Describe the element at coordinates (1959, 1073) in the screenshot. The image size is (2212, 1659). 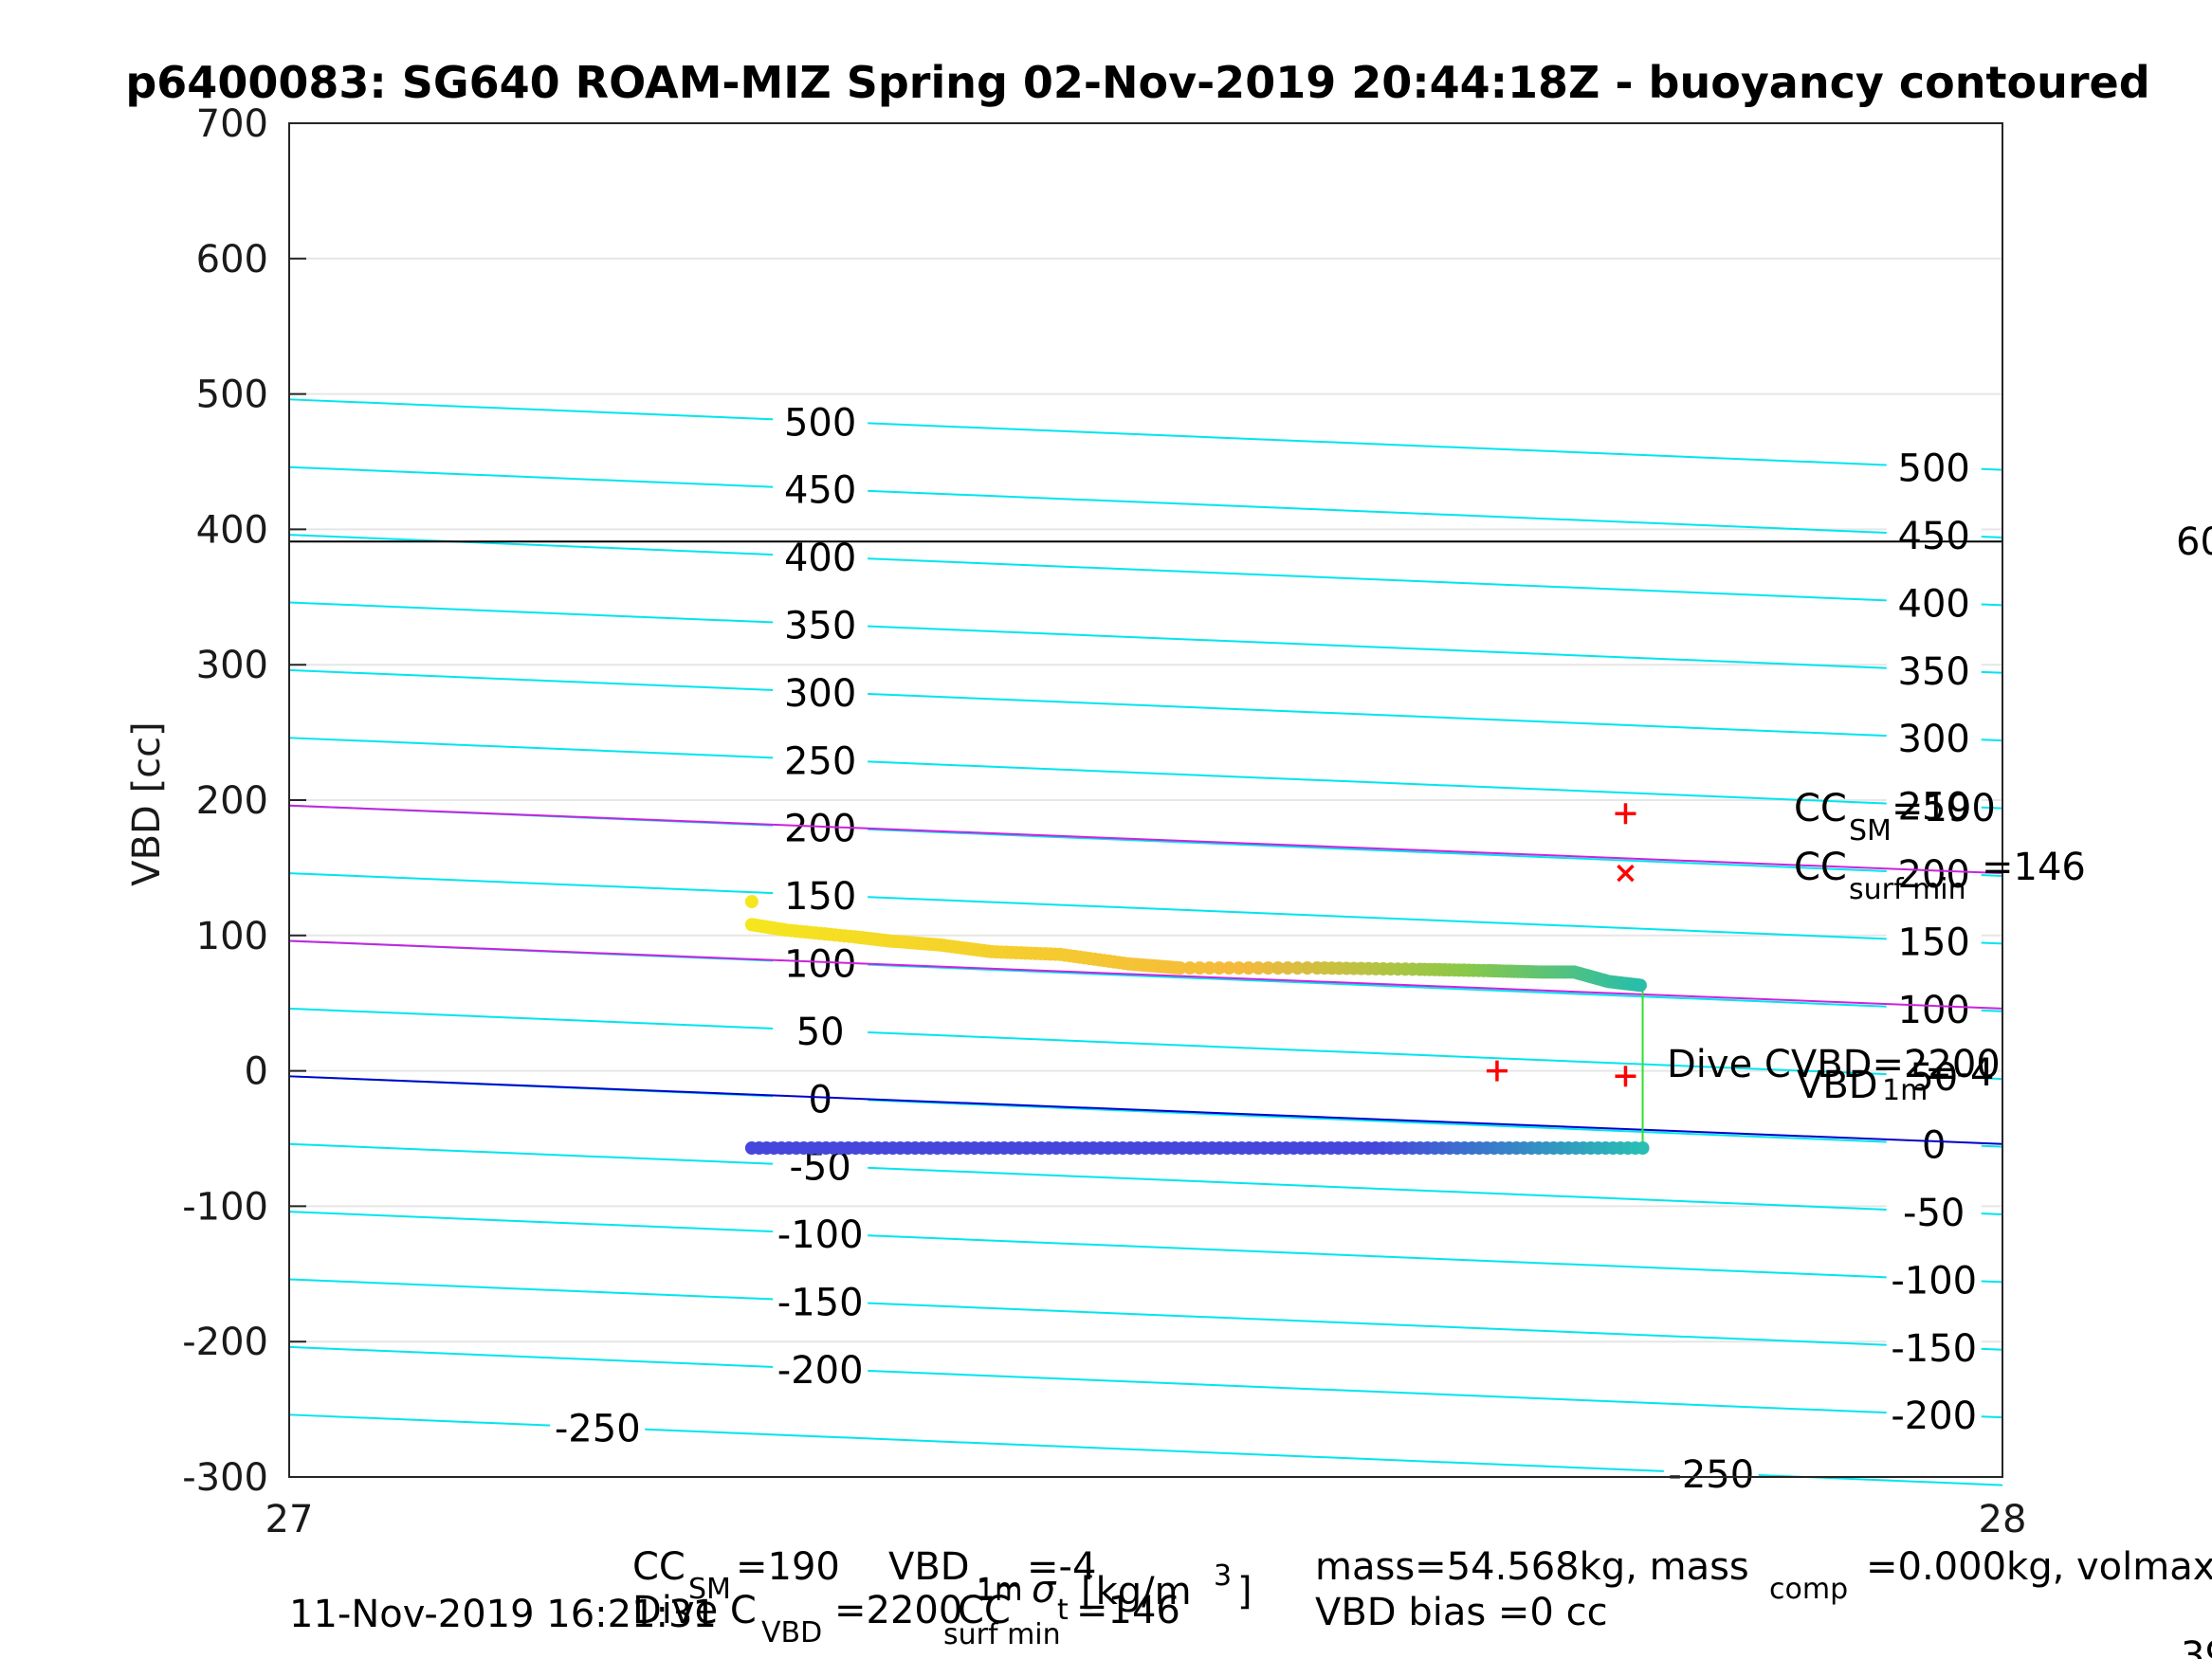
I see `vbd-1m-value: =-4` at that location.